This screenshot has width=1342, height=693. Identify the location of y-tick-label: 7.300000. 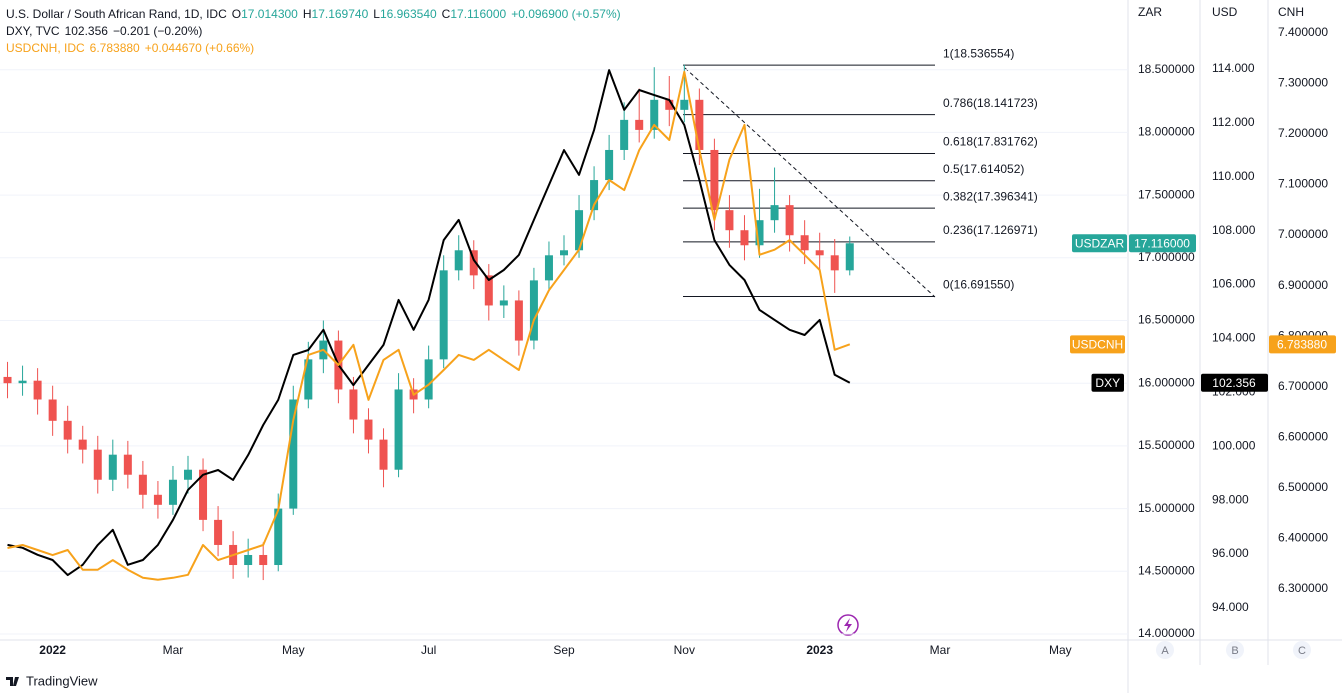
(1303, 83).